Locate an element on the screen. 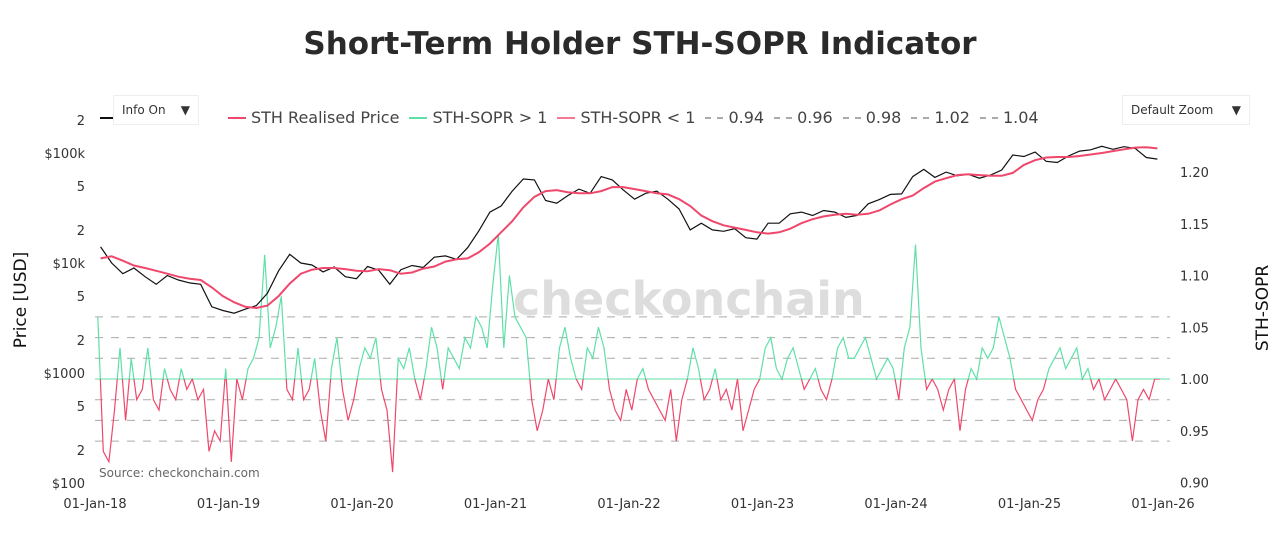 This screenshot has width=1280, height=551. x-tick-label: 01-Jan-24 is located at coordinates (895, 504).